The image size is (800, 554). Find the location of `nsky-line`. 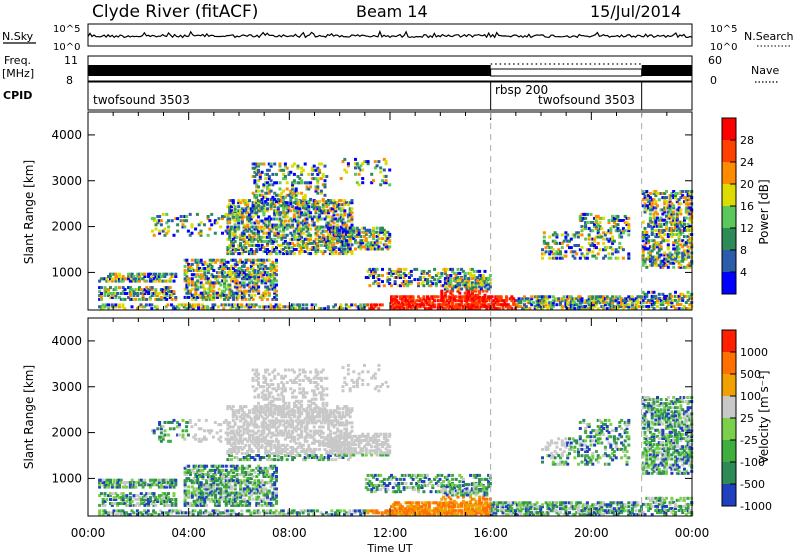

nsky-line is located at coordinates (390, 34).